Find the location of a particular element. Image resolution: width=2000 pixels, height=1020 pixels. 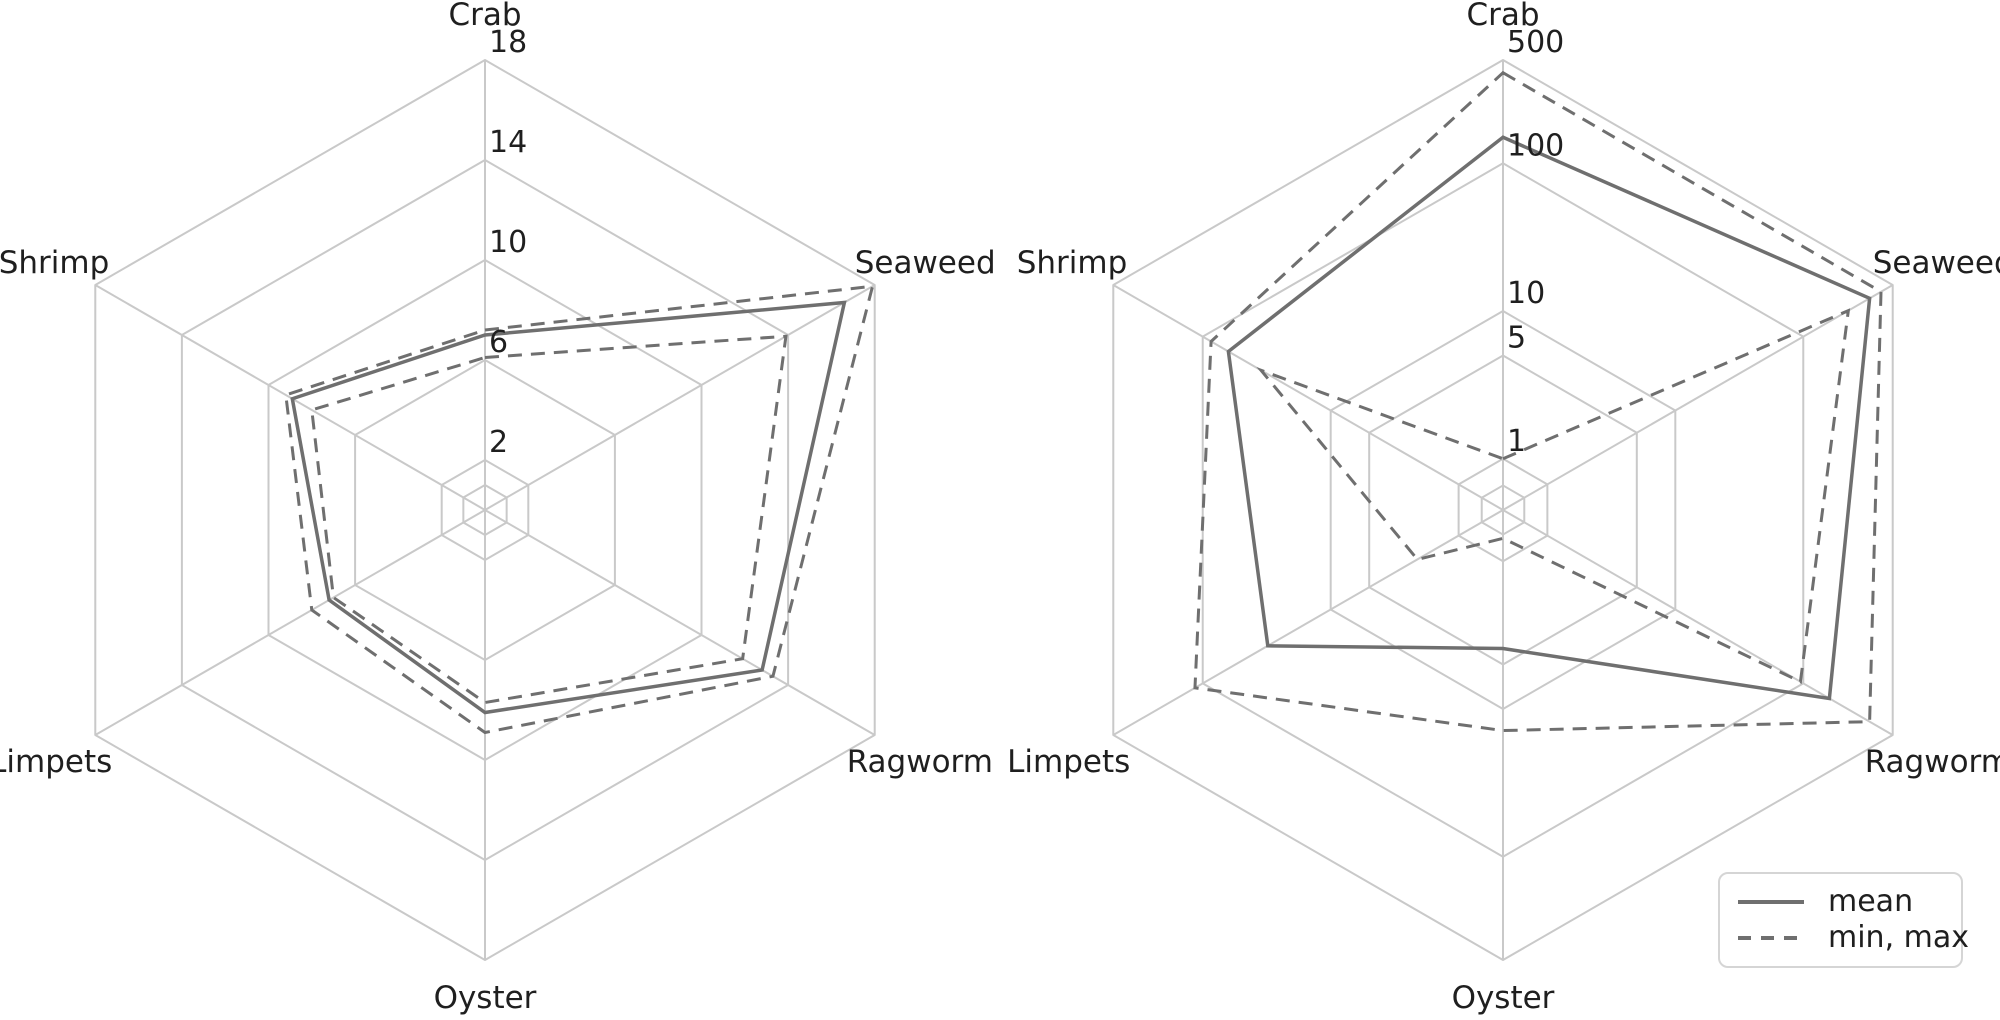

legend: mean min, max is located at coordinates (1843, 920).